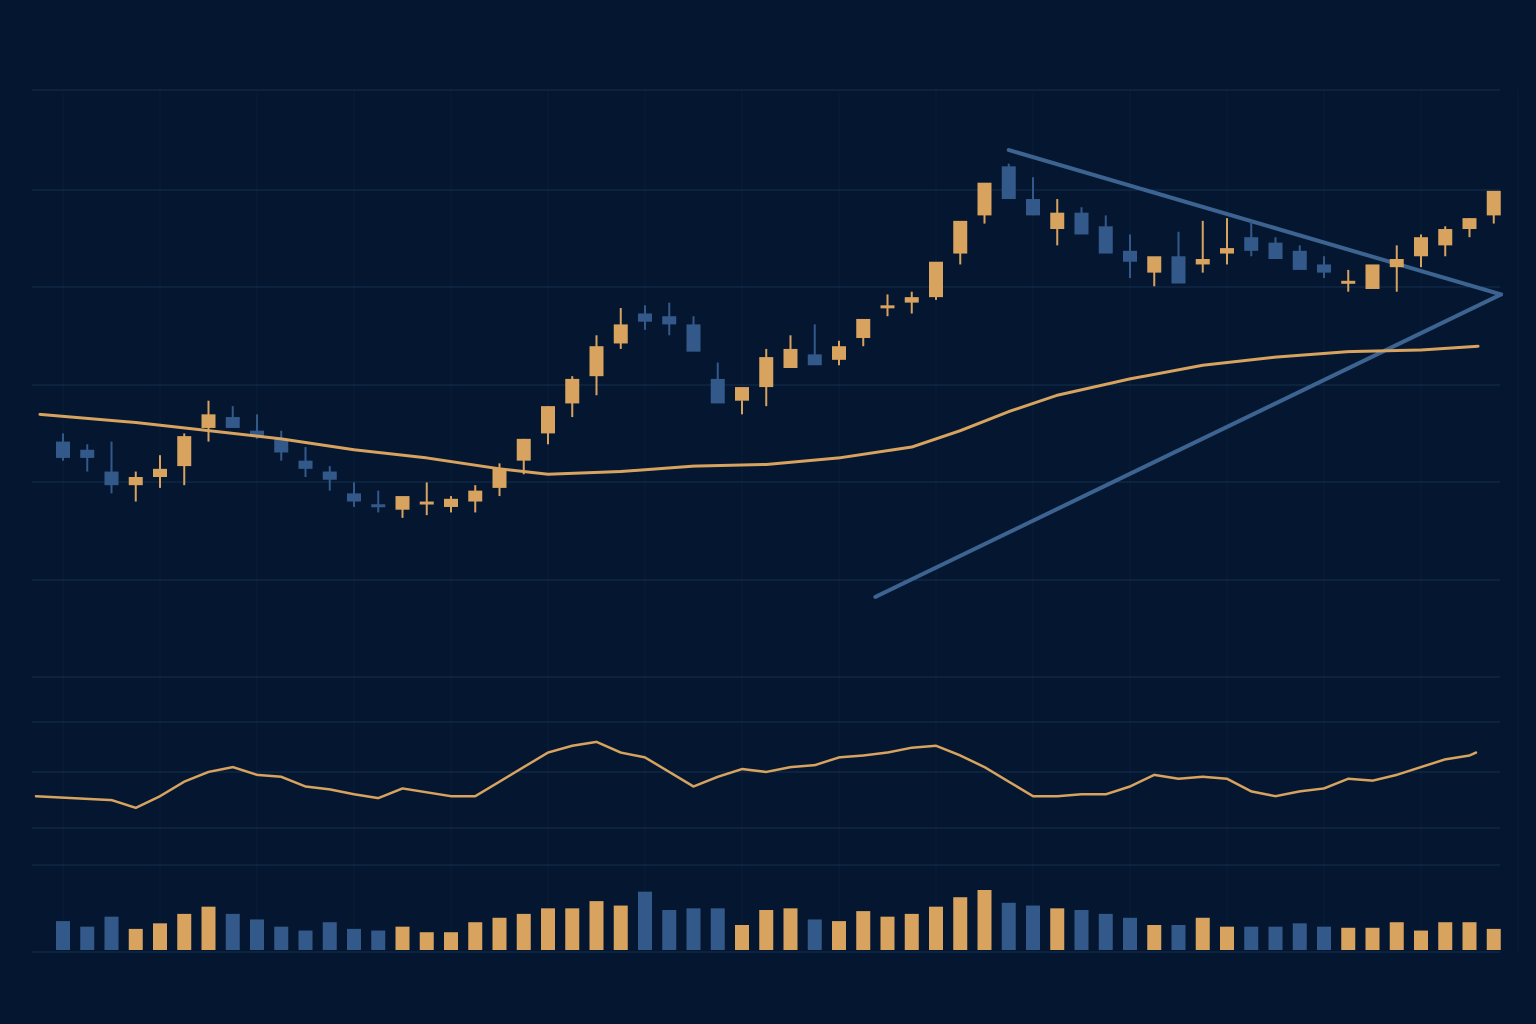 This screenshot has width=1536, height=1024. I want to click on upper-trendline, so click(1255, 222).